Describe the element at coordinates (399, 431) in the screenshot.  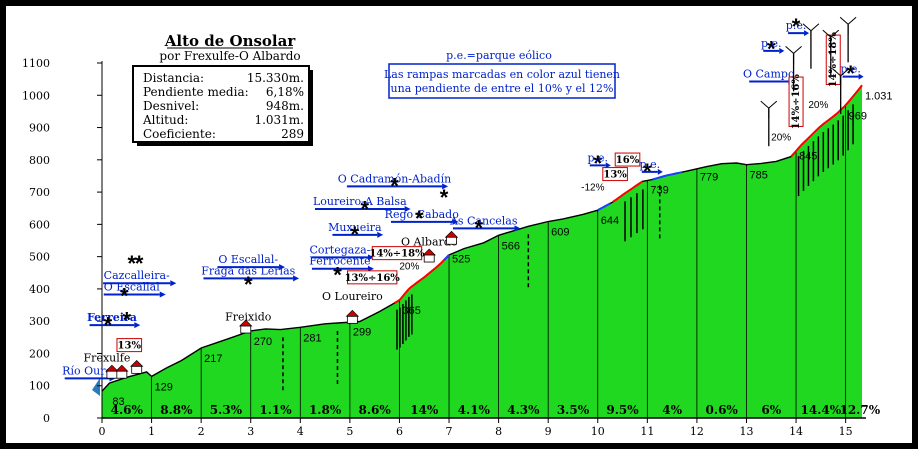
I see `x-tick-label: 6` at that location.